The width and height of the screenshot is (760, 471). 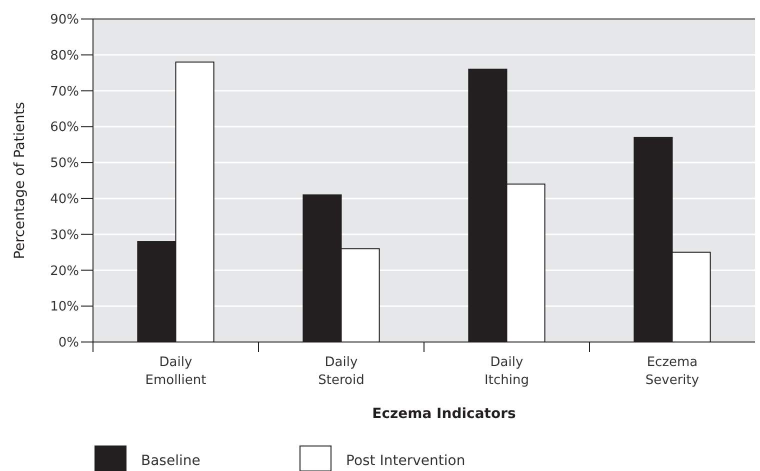 What do you see at coordinates (506, 371) in the screenshot?
I see `x-tick-label: Daily Itching` at bounding box center [506, 371].